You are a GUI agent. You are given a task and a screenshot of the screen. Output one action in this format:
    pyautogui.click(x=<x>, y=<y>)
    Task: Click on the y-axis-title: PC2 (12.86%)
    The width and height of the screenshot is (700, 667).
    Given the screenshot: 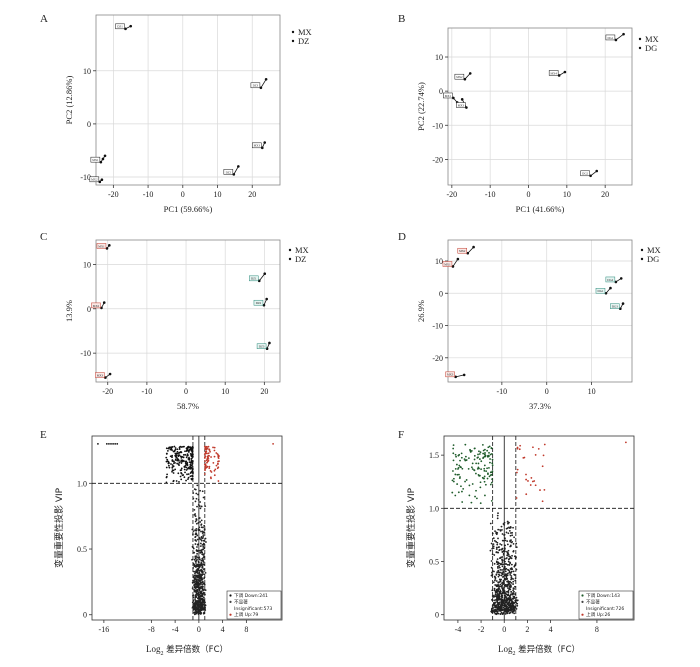 What is the action you would take?
    pyautogui.click(x=69, y=100)
    